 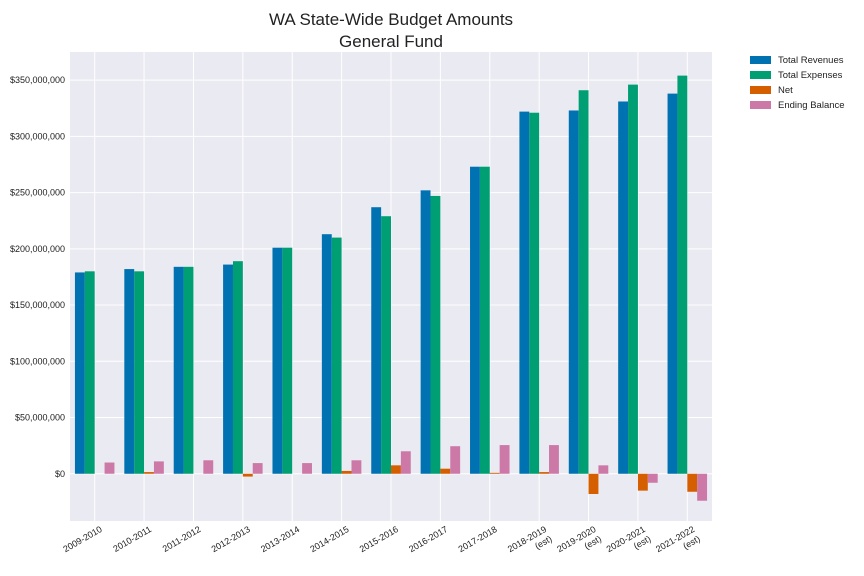 I want to click on x-tick-label-line: 2017-2018, so click(x=477, y=539).